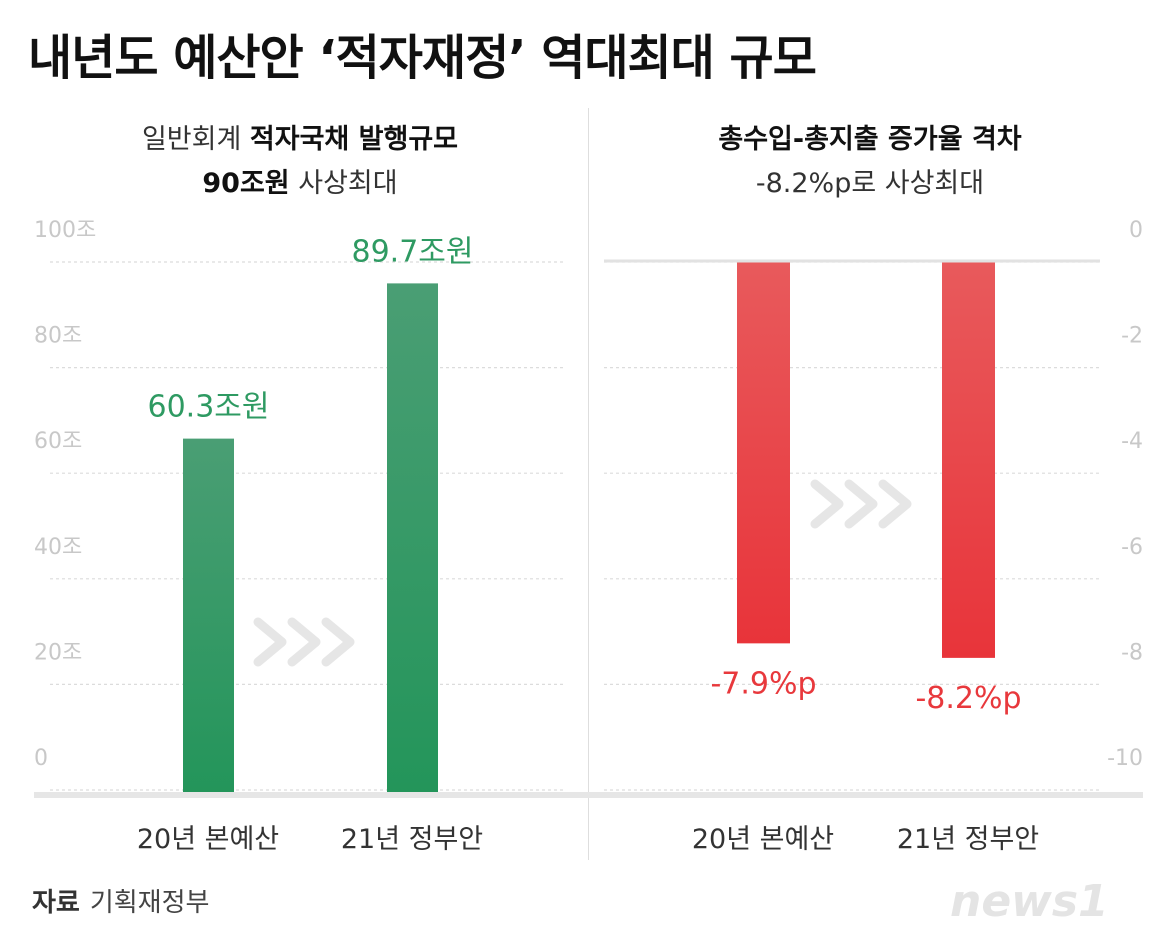  Describe the element at coordinates (968, 839) in the screenshot. I see `right-category-label-2: 21년 정부안` at that location.